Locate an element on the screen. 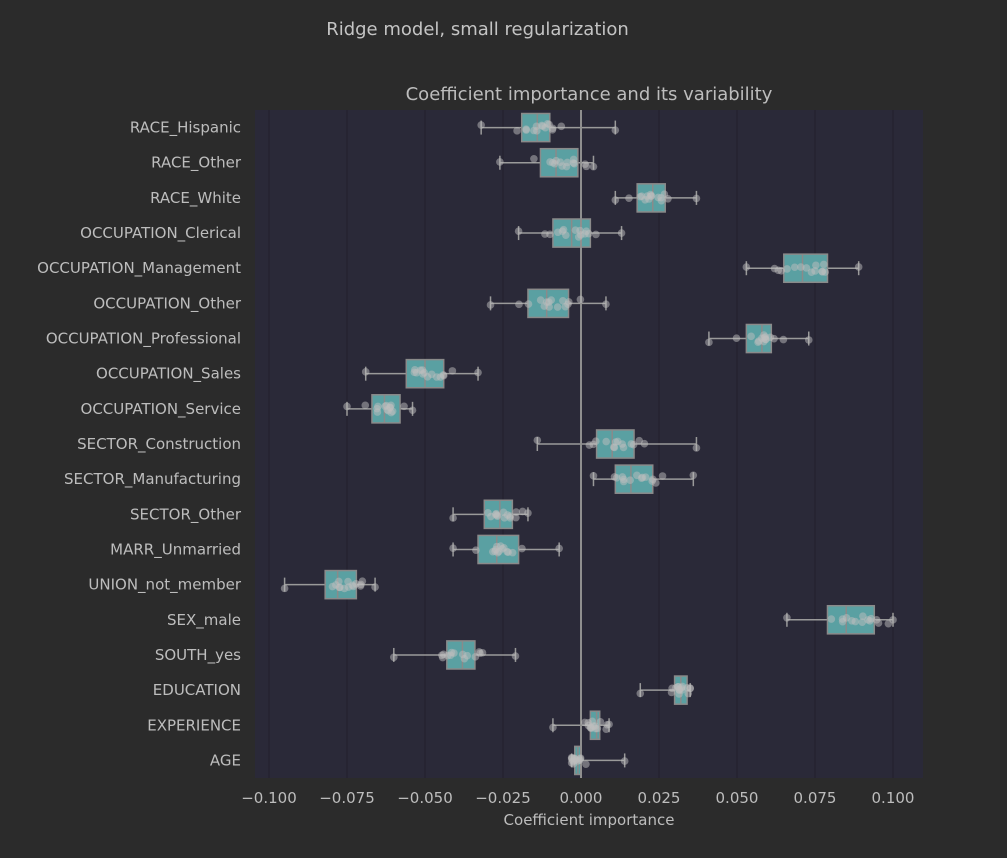 The image size is (1007, 858). y-tick-label: OCCUPATION_Sales is located at coordinates (168, 374).